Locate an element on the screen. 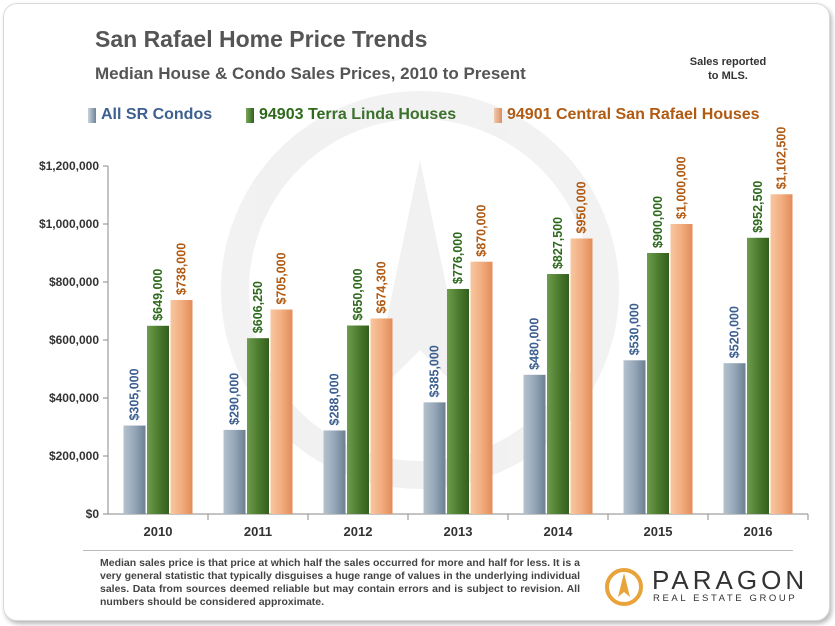  x-tick-label: 2010 is located at coordinates (158, 531).